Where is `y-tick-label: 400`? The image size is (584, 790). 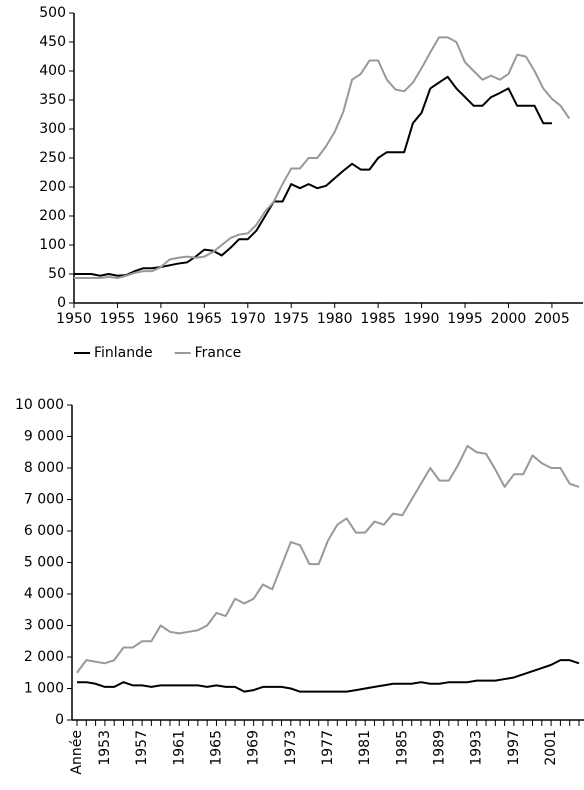
y-tick-label: 400 is located at coordinates (52, 71).